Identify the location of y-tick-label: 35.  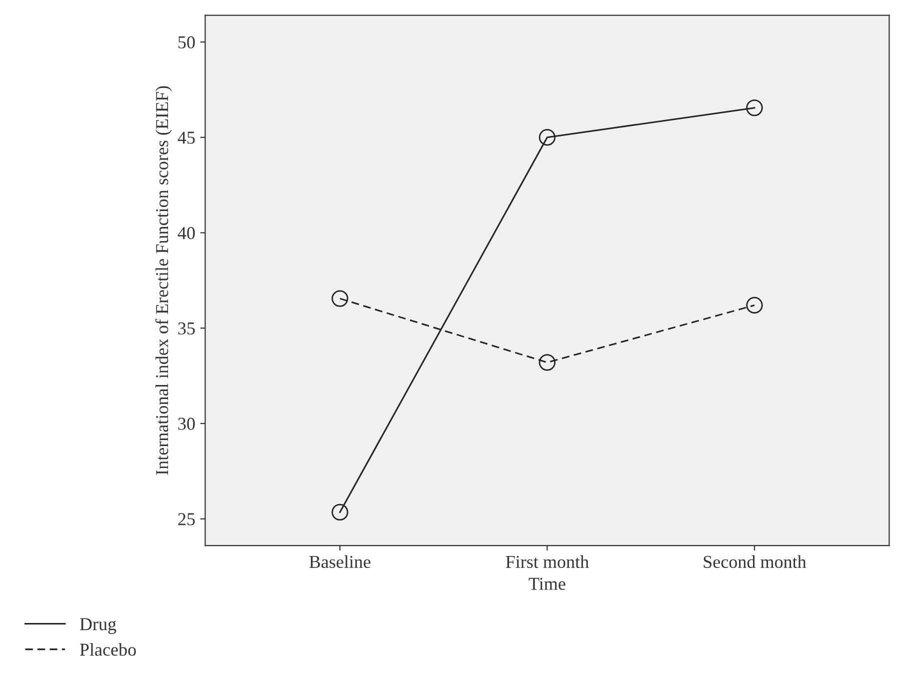
(186, 328).